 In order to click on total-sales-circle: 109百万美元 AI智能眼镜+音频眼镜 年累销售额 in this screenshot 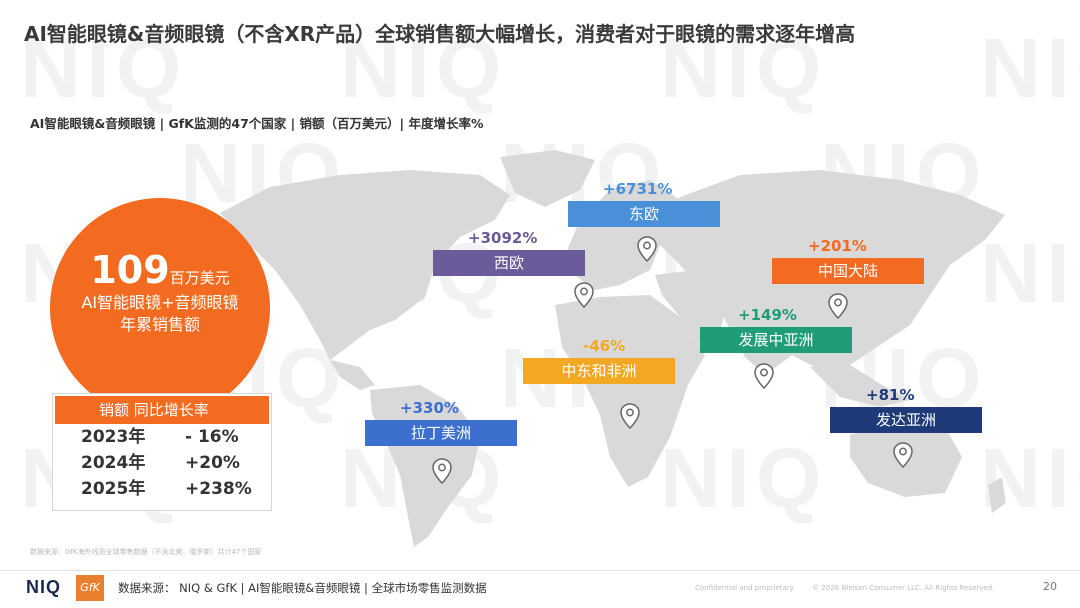, I will do `click(160, 308)`.